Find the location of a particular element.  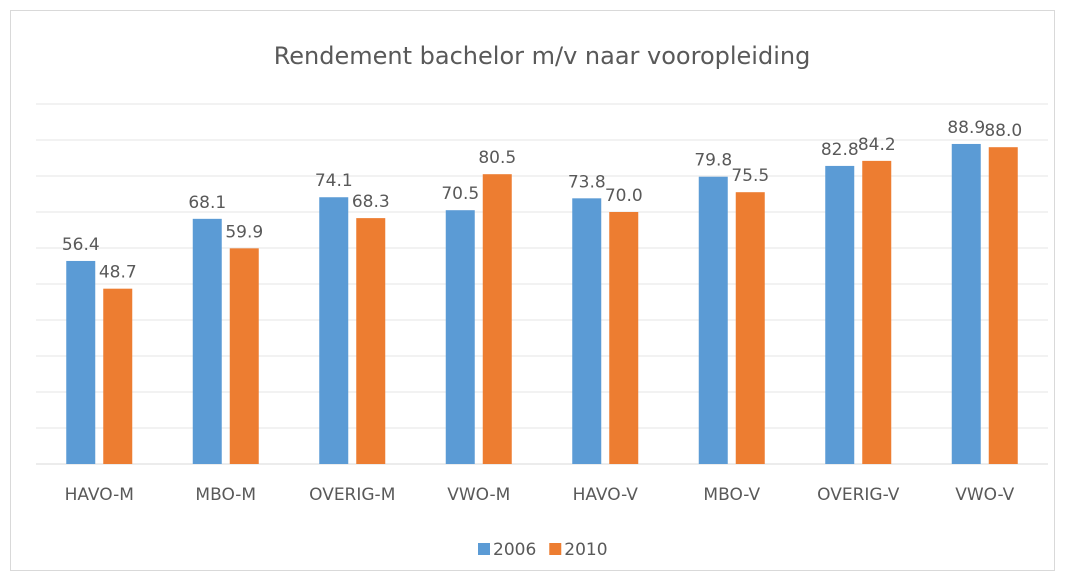

legend-label: 2006 is located at coordinates (514, 550).